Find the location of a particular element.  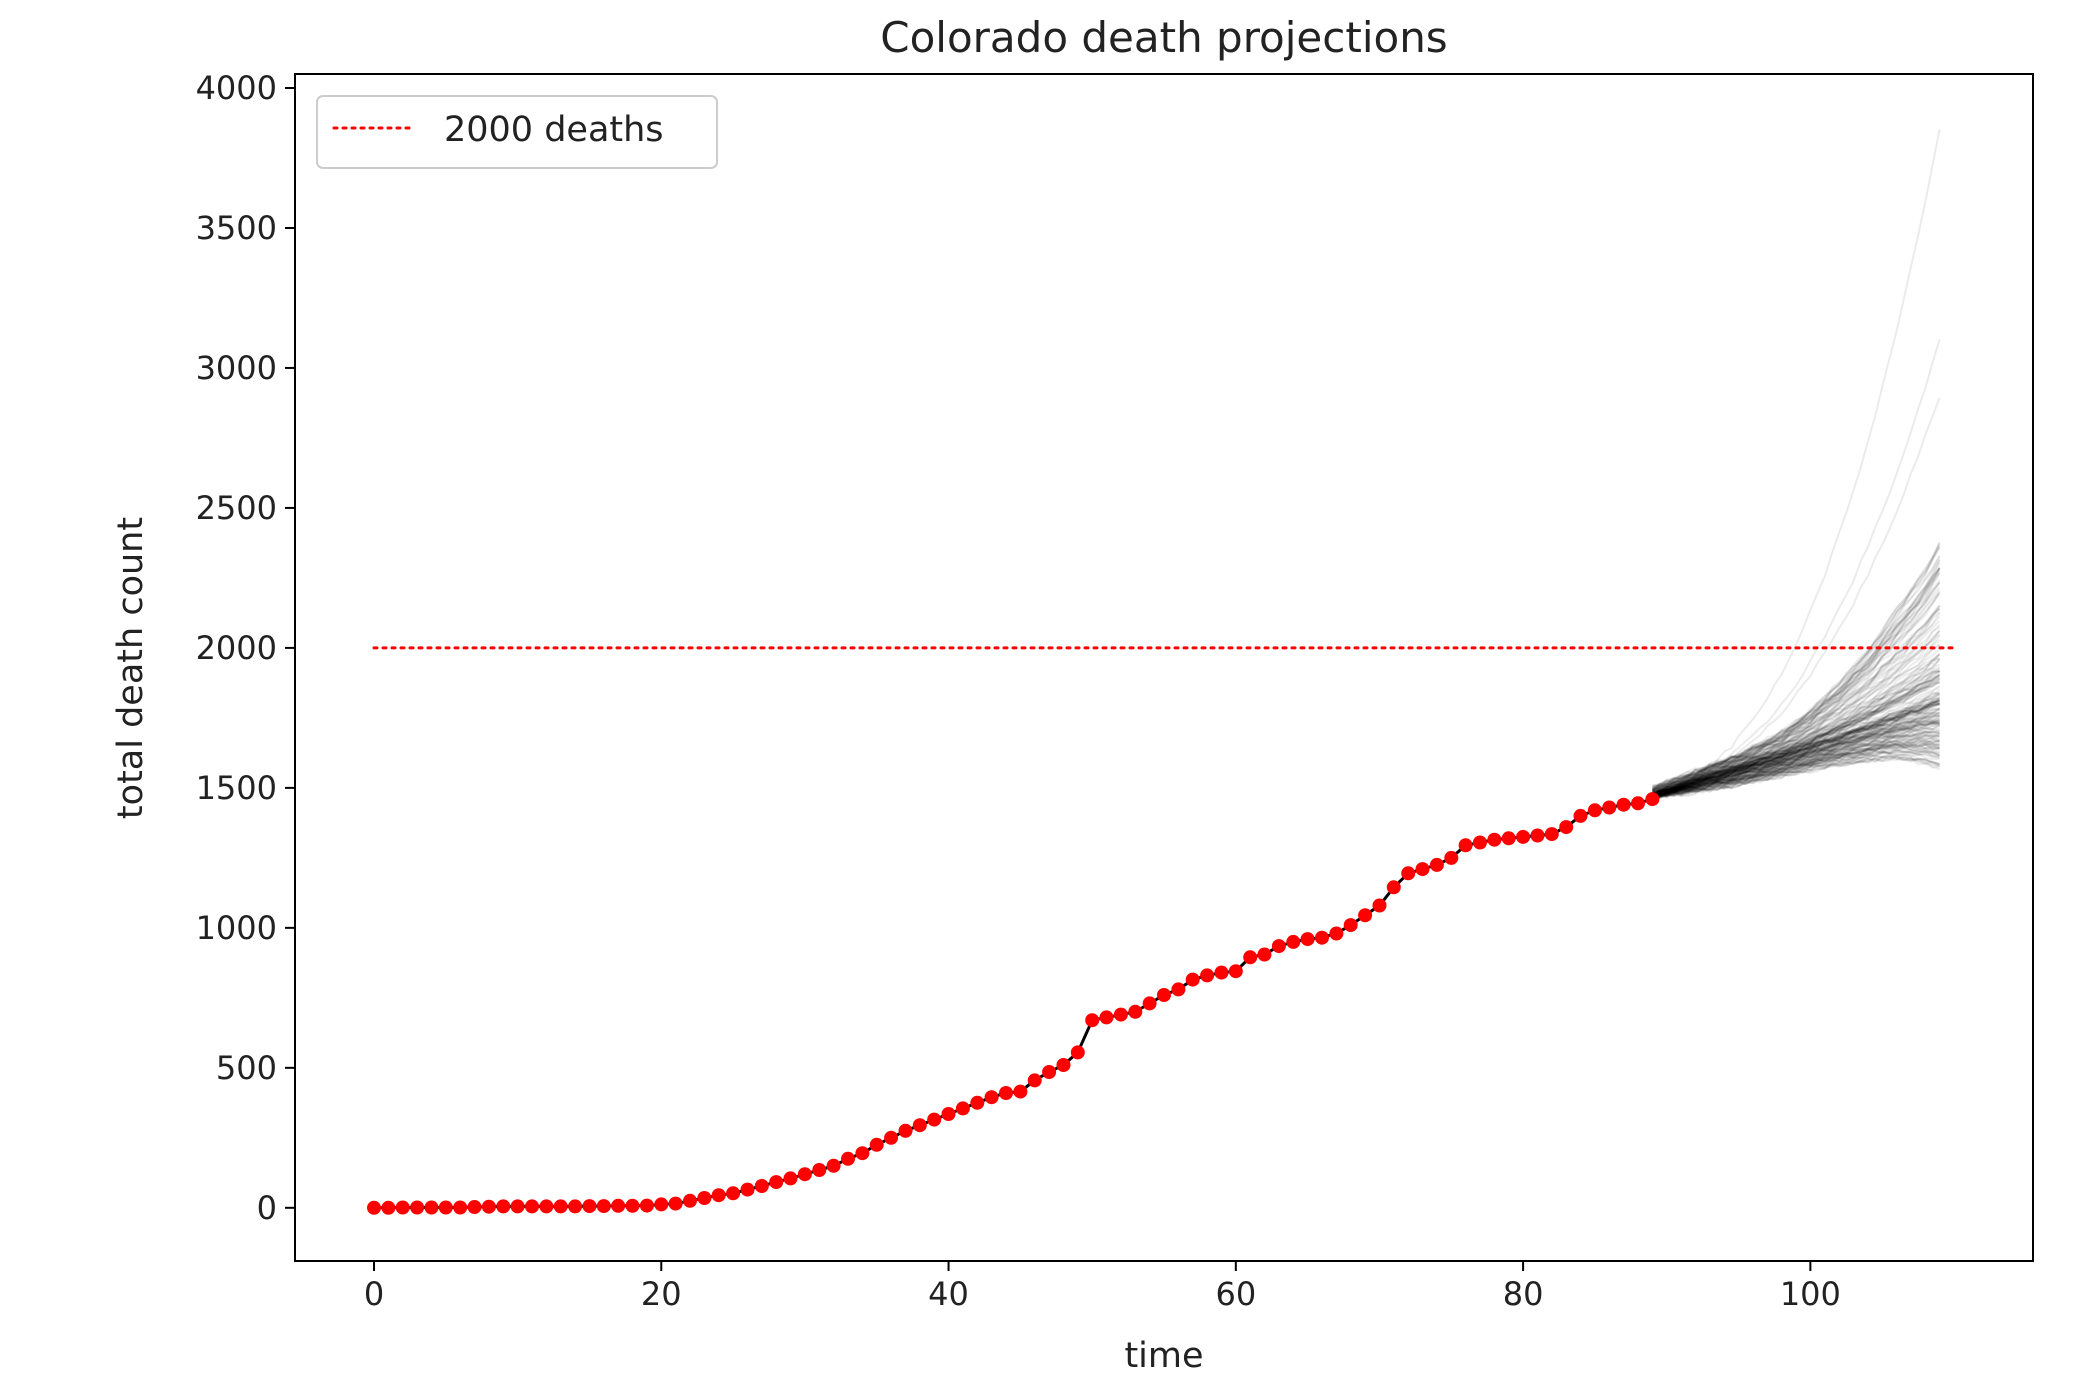

x-tick-label: 100 is located at coordinates (1810, 1294).